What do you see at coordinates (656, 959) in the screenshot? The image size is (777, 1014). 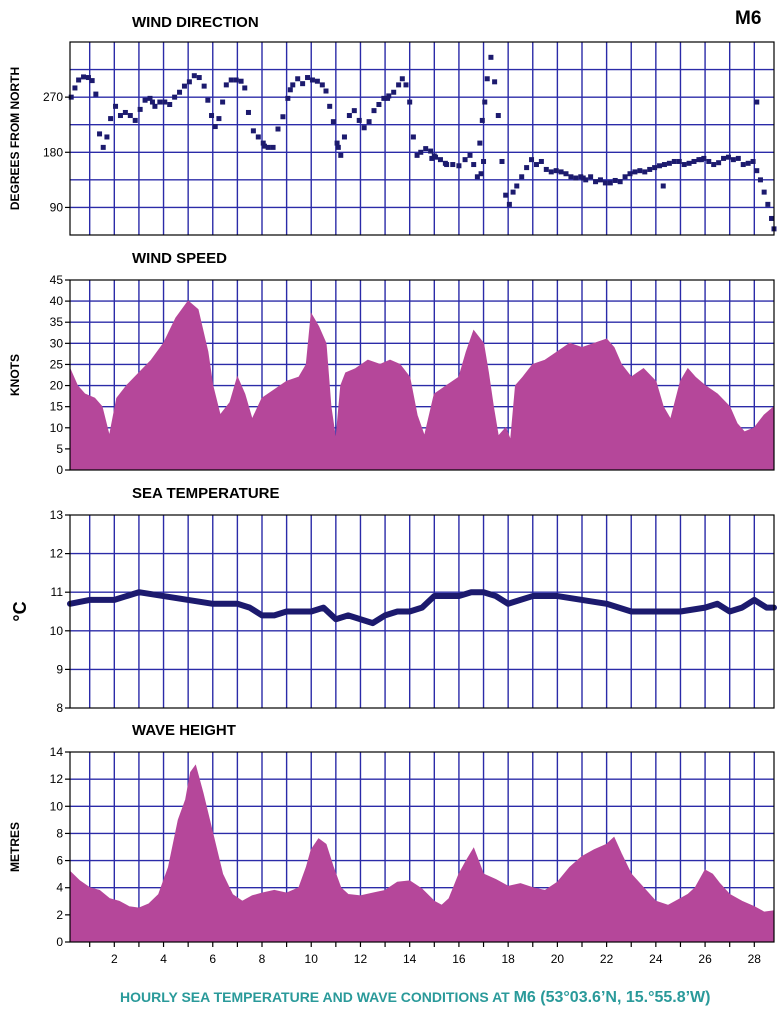 I see `x-tick-label: 24` at bounding box center [656, 959].